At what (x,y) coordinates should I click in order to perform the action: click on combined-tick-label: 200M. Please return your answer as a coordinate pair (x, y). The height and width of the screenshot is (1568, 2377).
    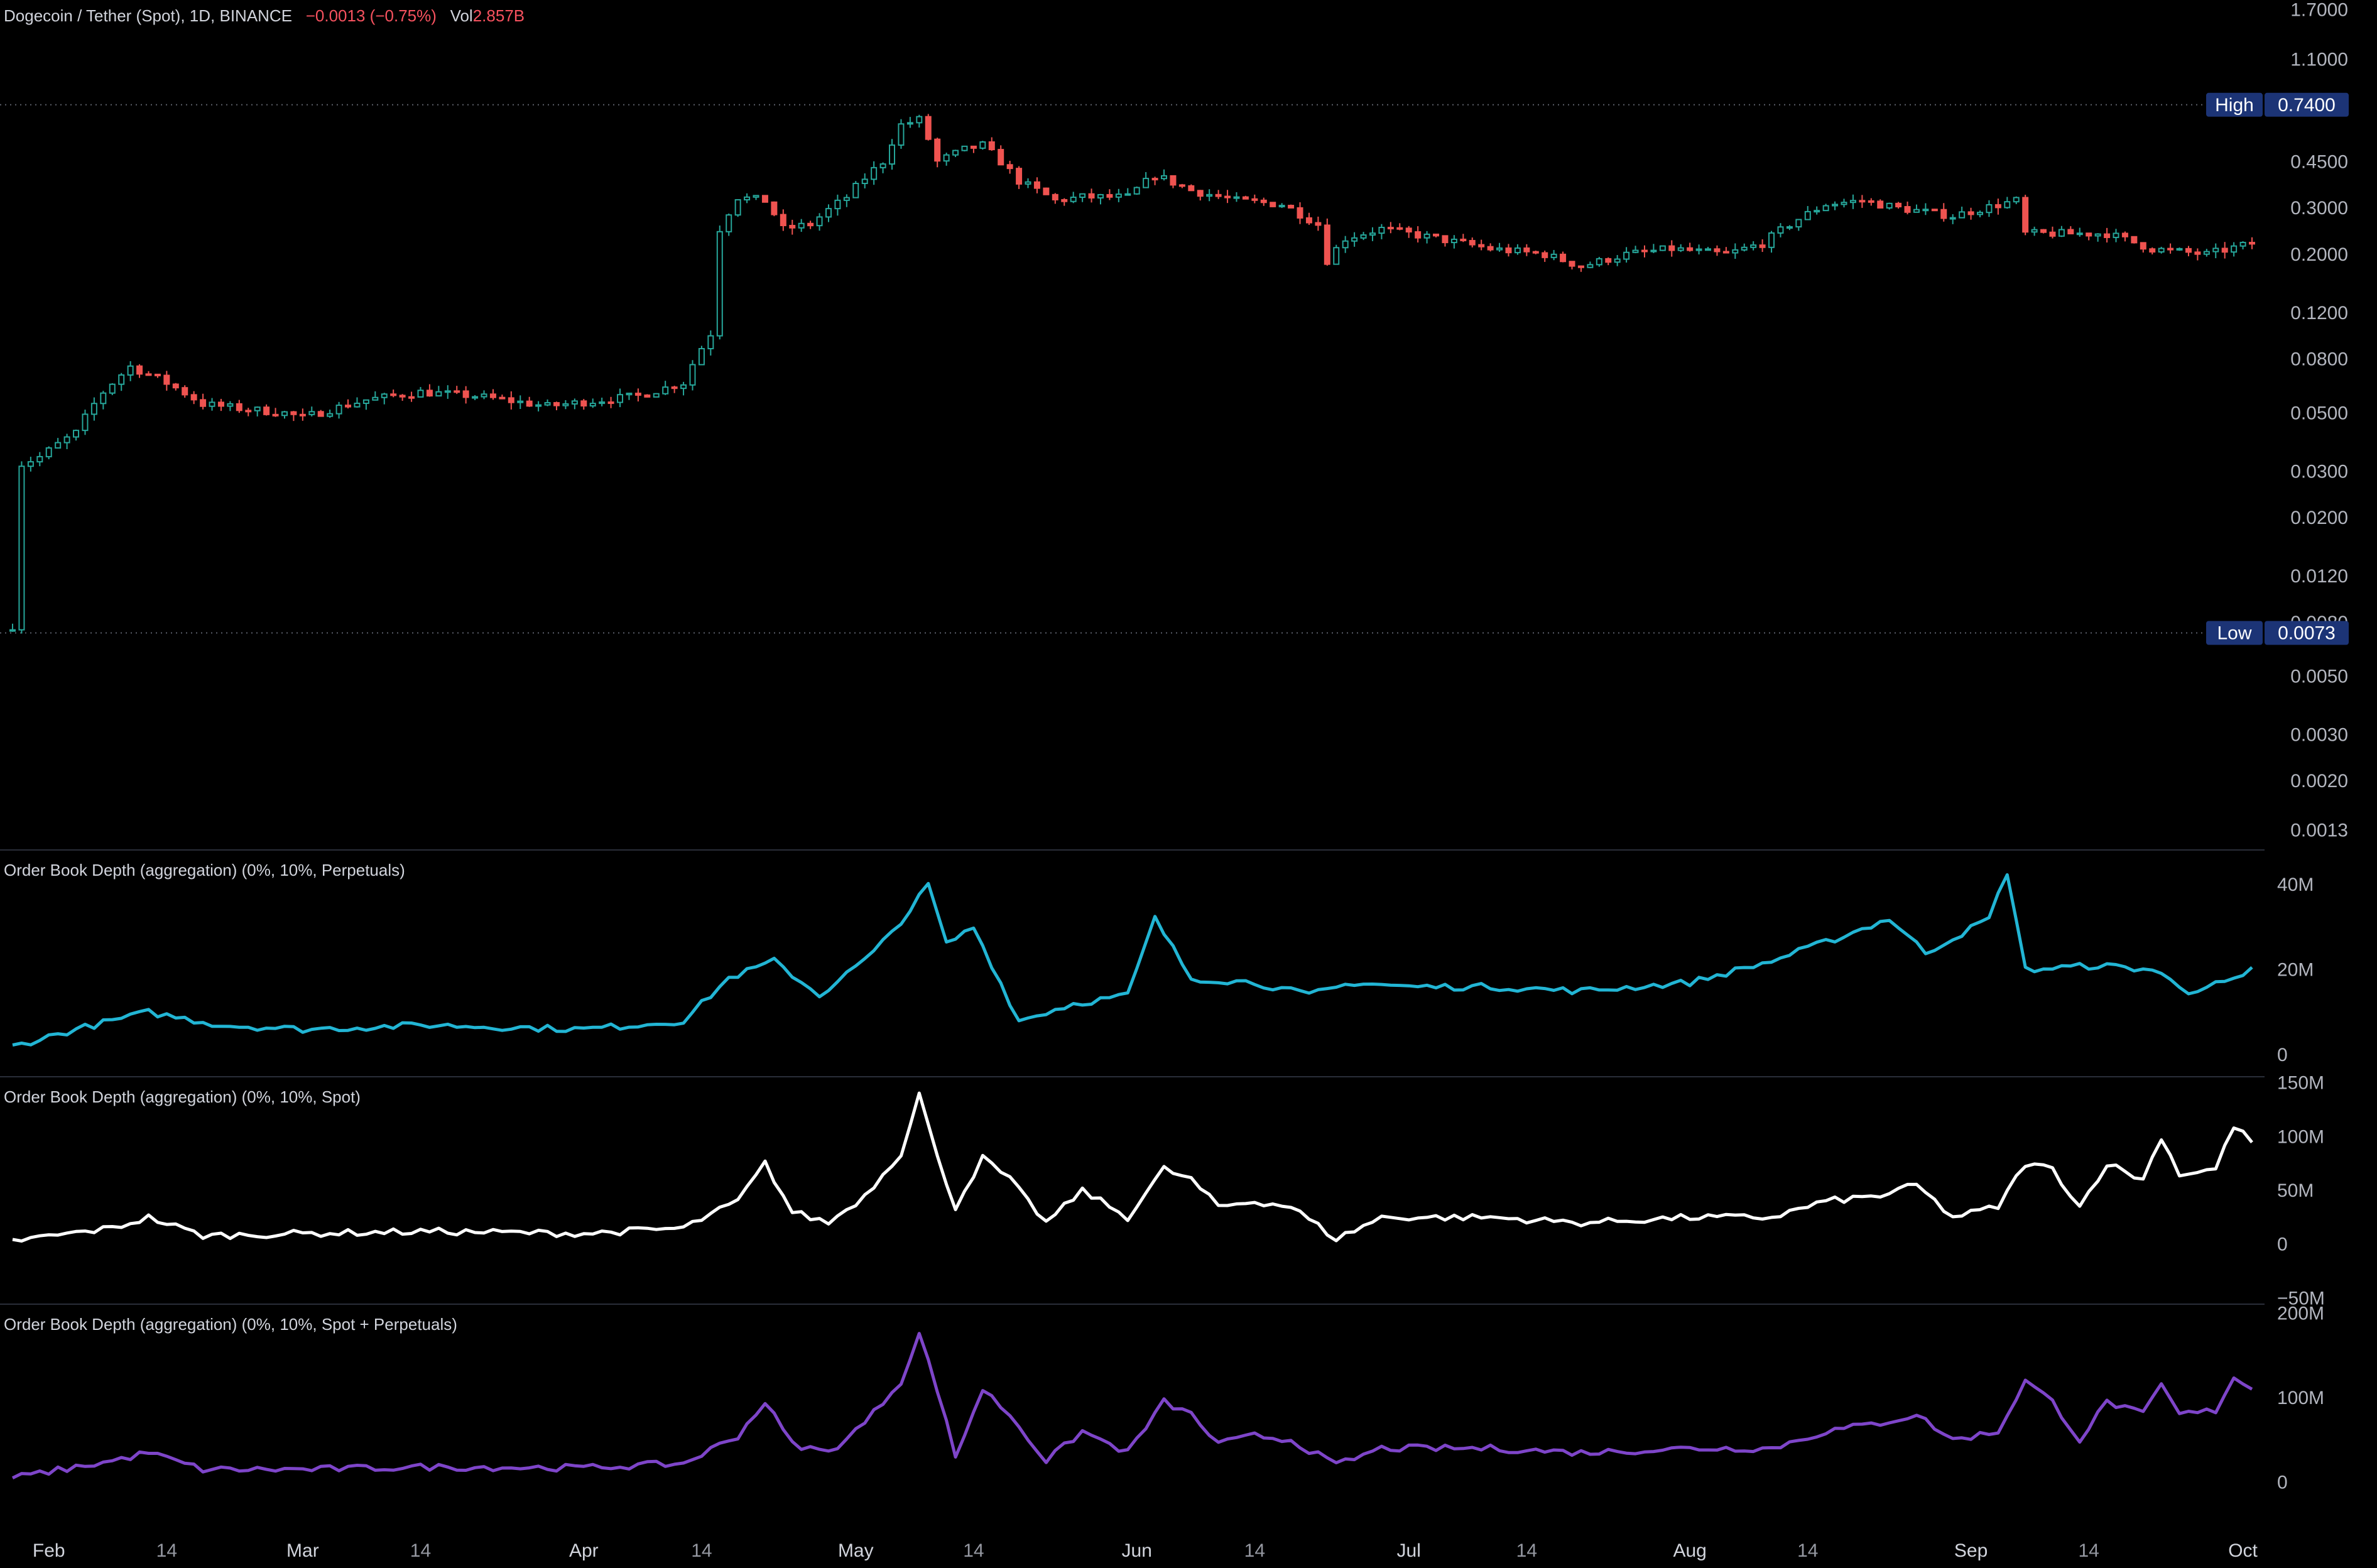
    Looking at the image, I should click on (2300, 1313).